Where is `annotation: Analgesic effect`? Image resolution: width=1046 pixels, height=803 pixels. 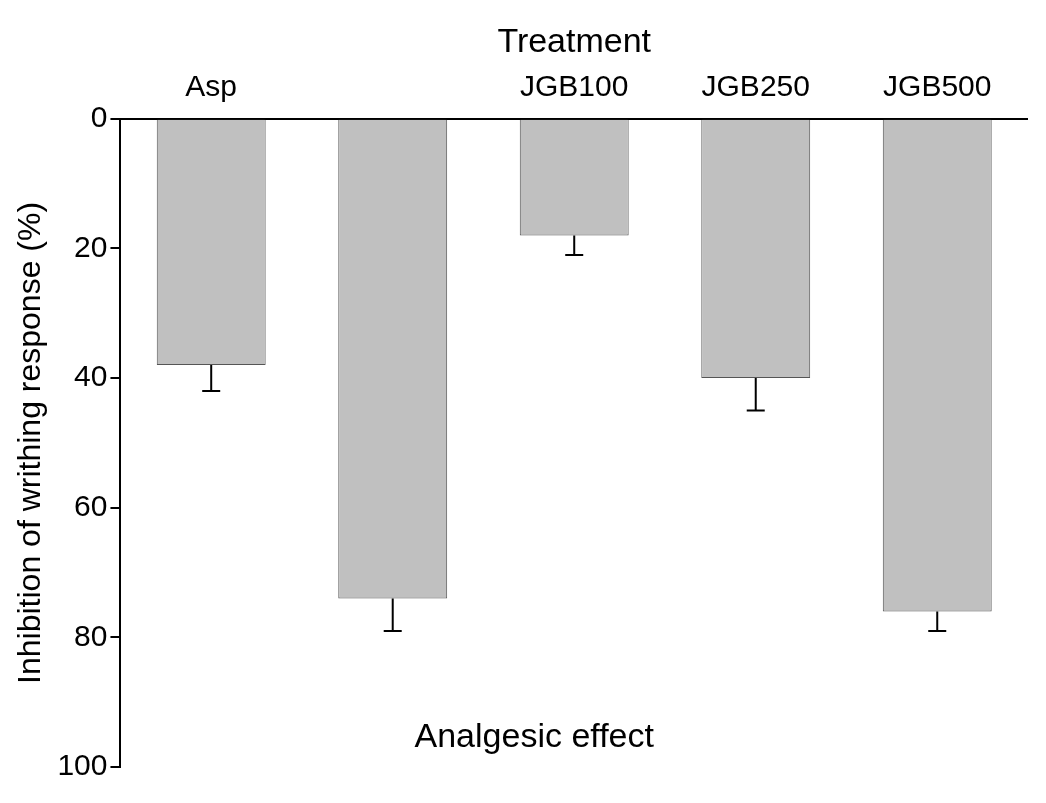
annotation: Analgesic effect is located at coordinates (534, 735).